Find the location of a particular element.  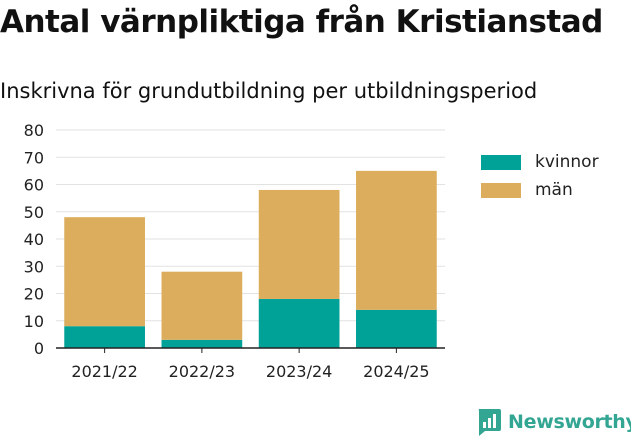

newsworthy-logo-icon is located at coordinates (489, 422).